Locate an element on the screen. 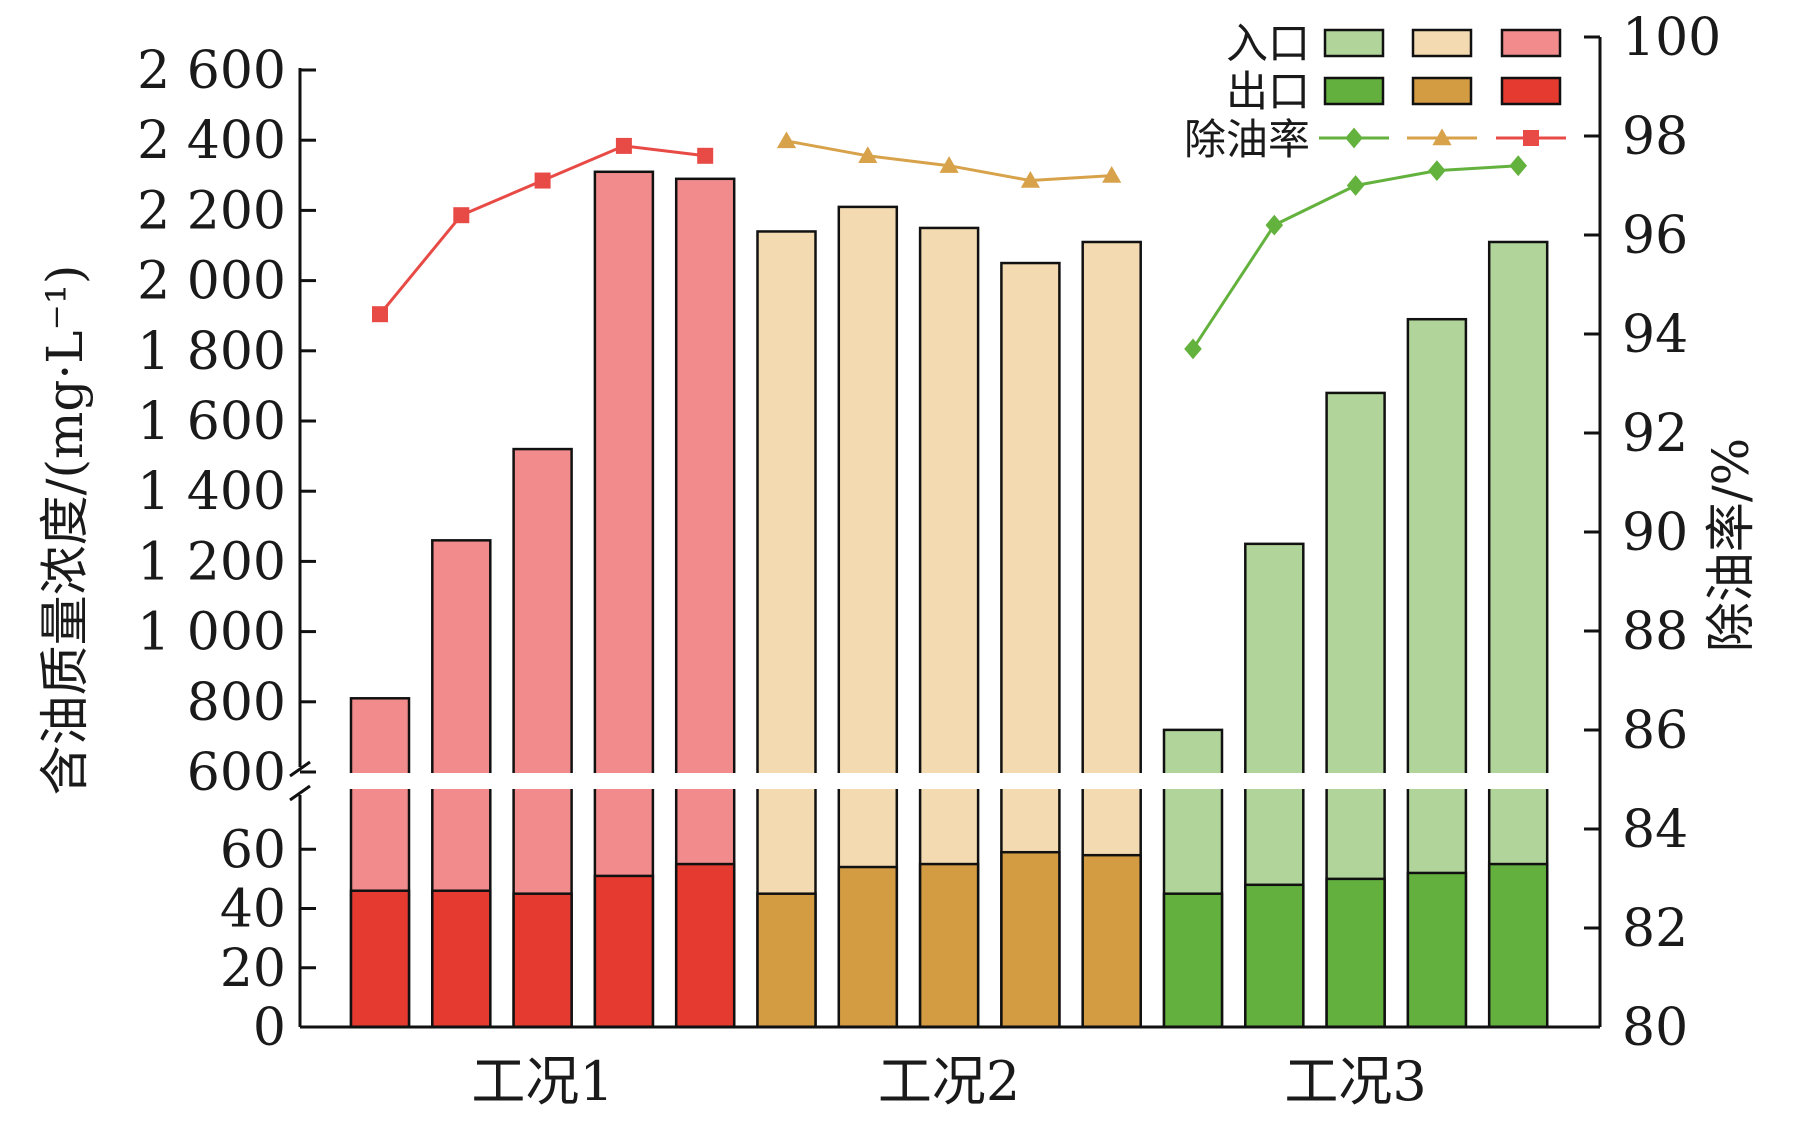 This screenshot has width=1799, height=1122. y-tick-label: 1 400 is located at coordinates (211, 492).